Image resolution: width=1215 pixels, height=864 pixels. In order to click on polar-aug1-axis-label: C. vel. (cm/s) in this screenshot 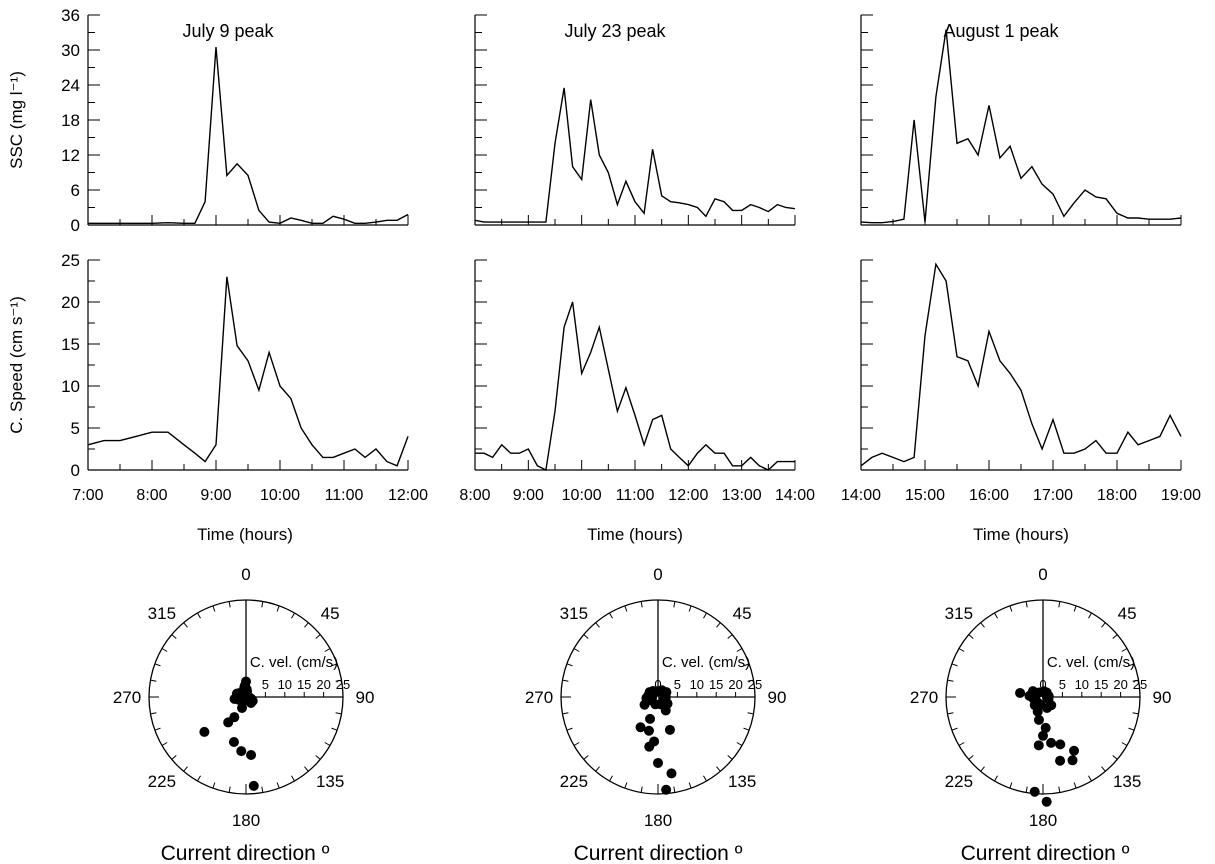, I will do `click(1091, 662)`.